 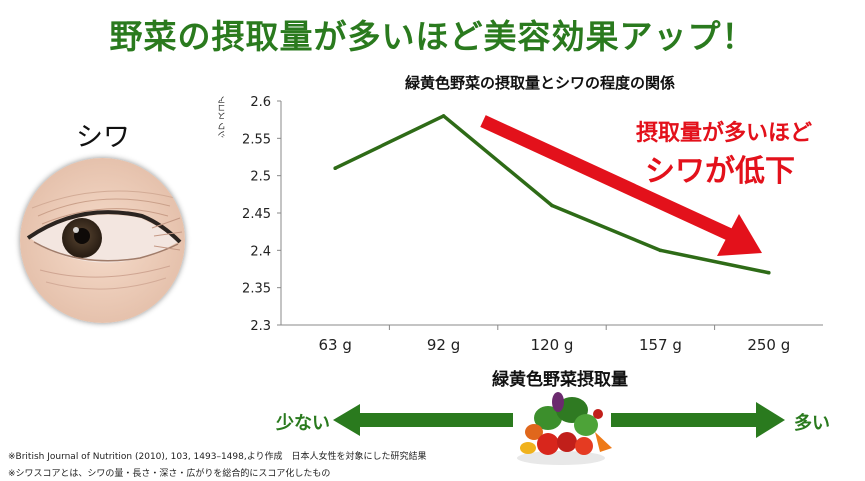 I want to click on x-tick-label: 63 g, so click(x=335, y=345).